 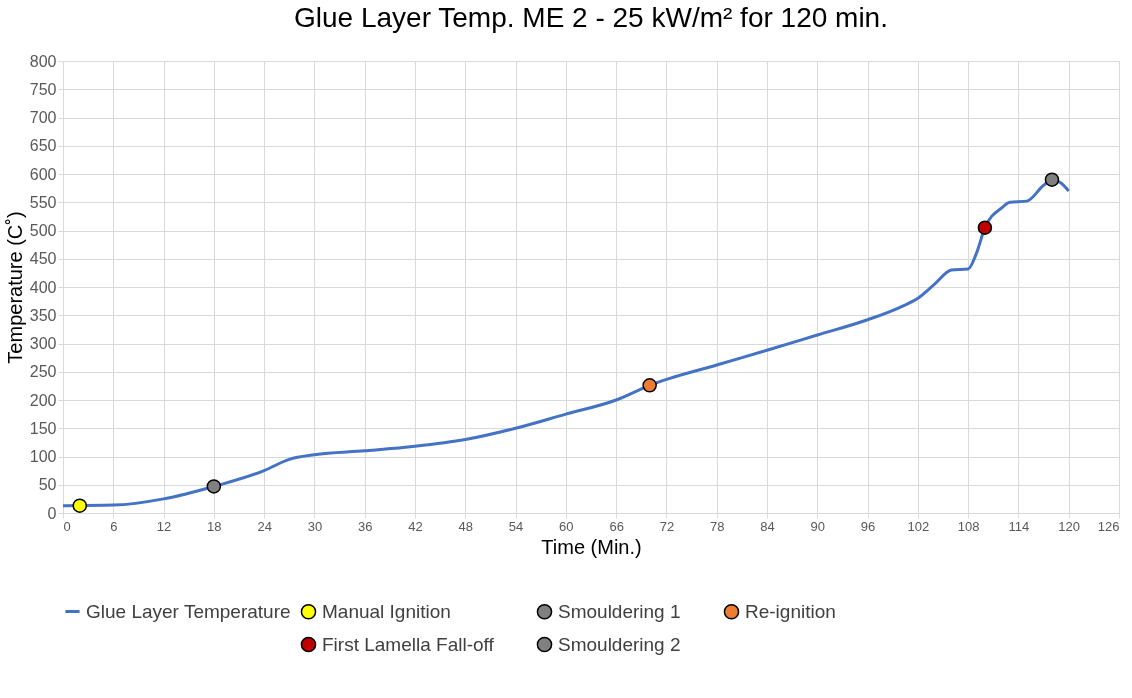 I want to click on chart-title: Glue Layer Temp. ME 2 - 25 kW/m² for 120 min., so click(x=591, y=17).